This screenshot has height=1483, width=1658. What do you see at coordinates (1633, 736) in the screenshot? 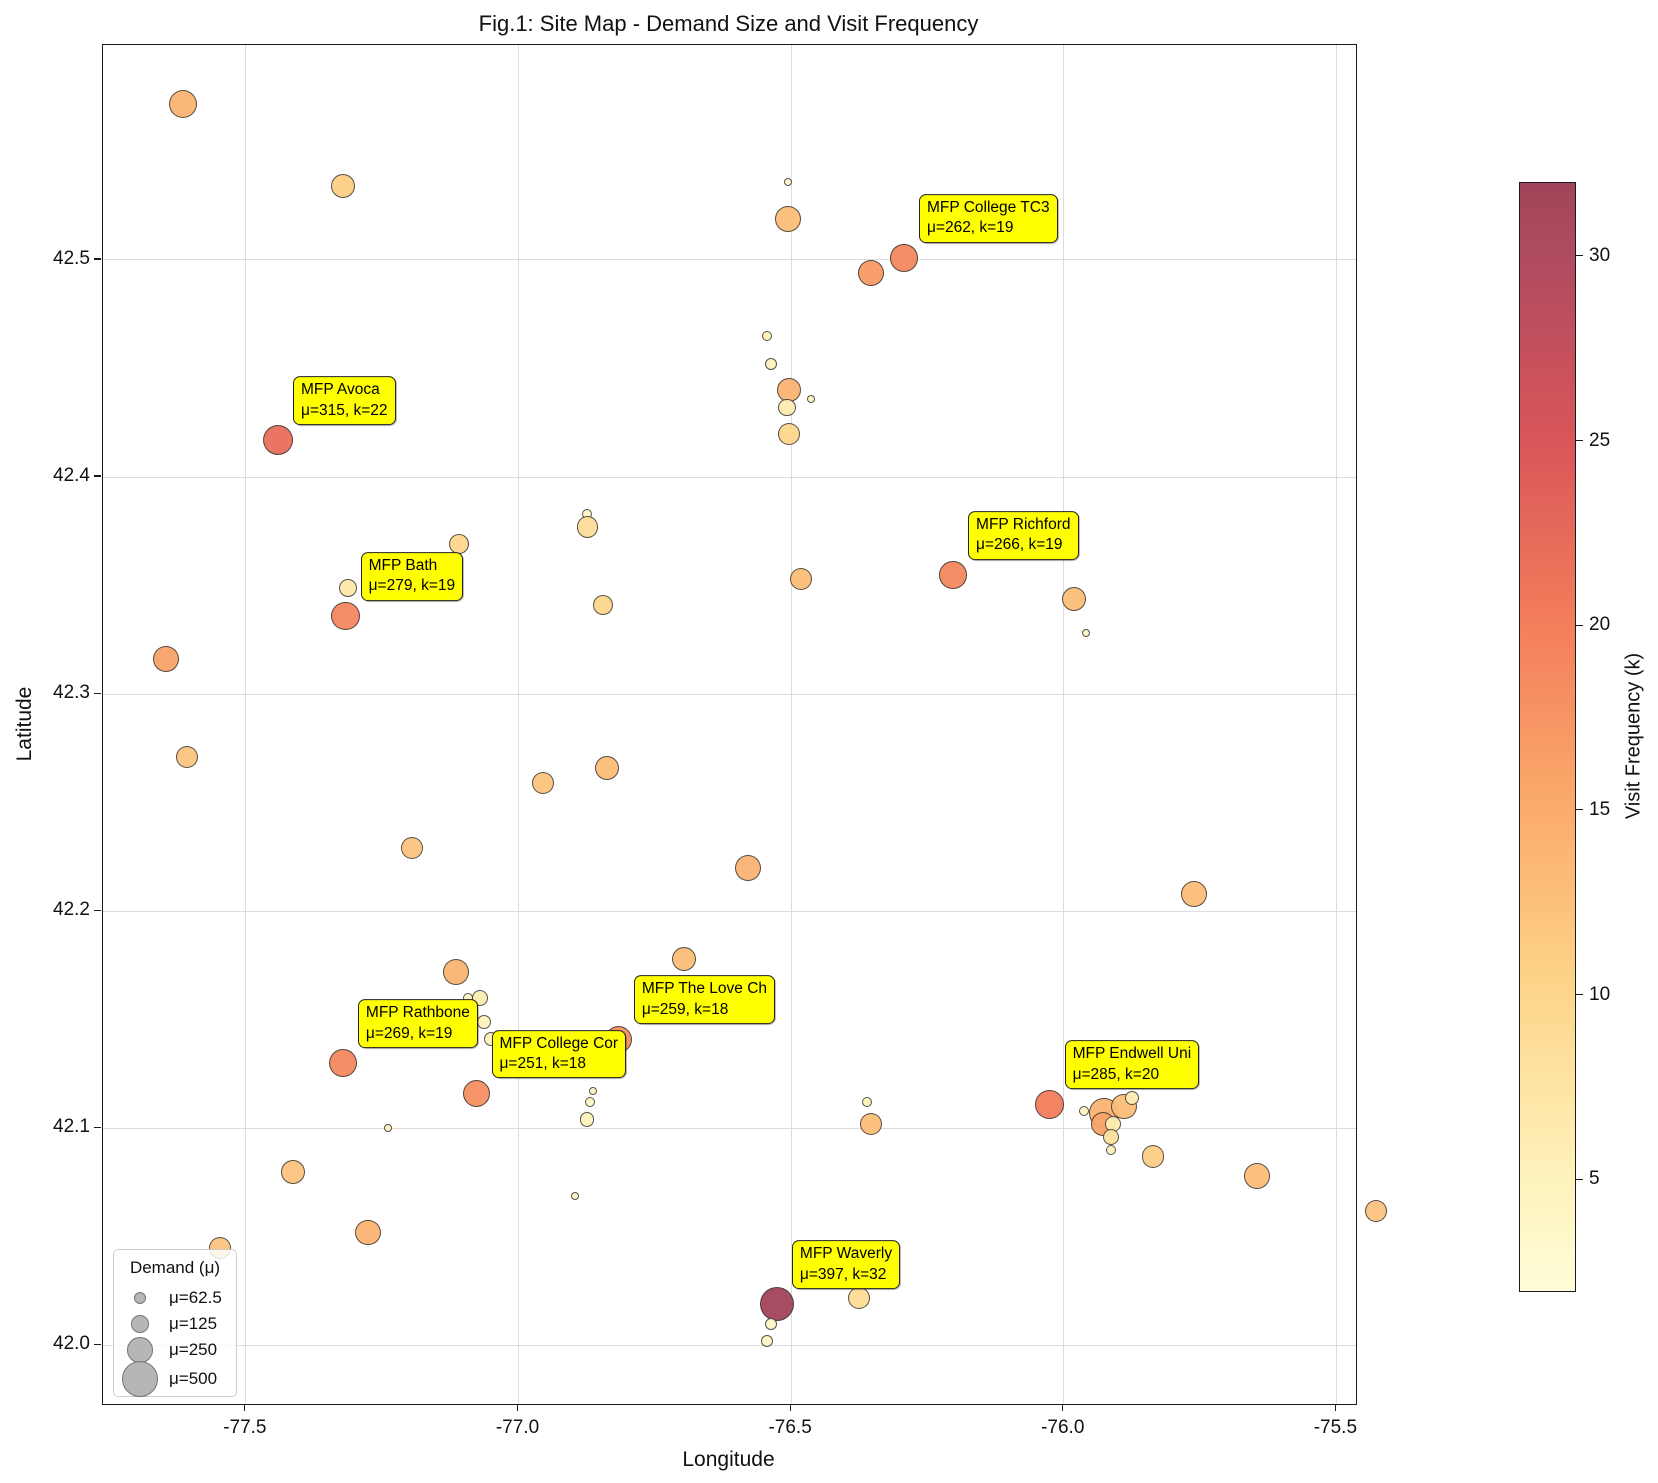
I see `colorbar-label: Visit Frequency (k)` at bounding box center [1633, 736].